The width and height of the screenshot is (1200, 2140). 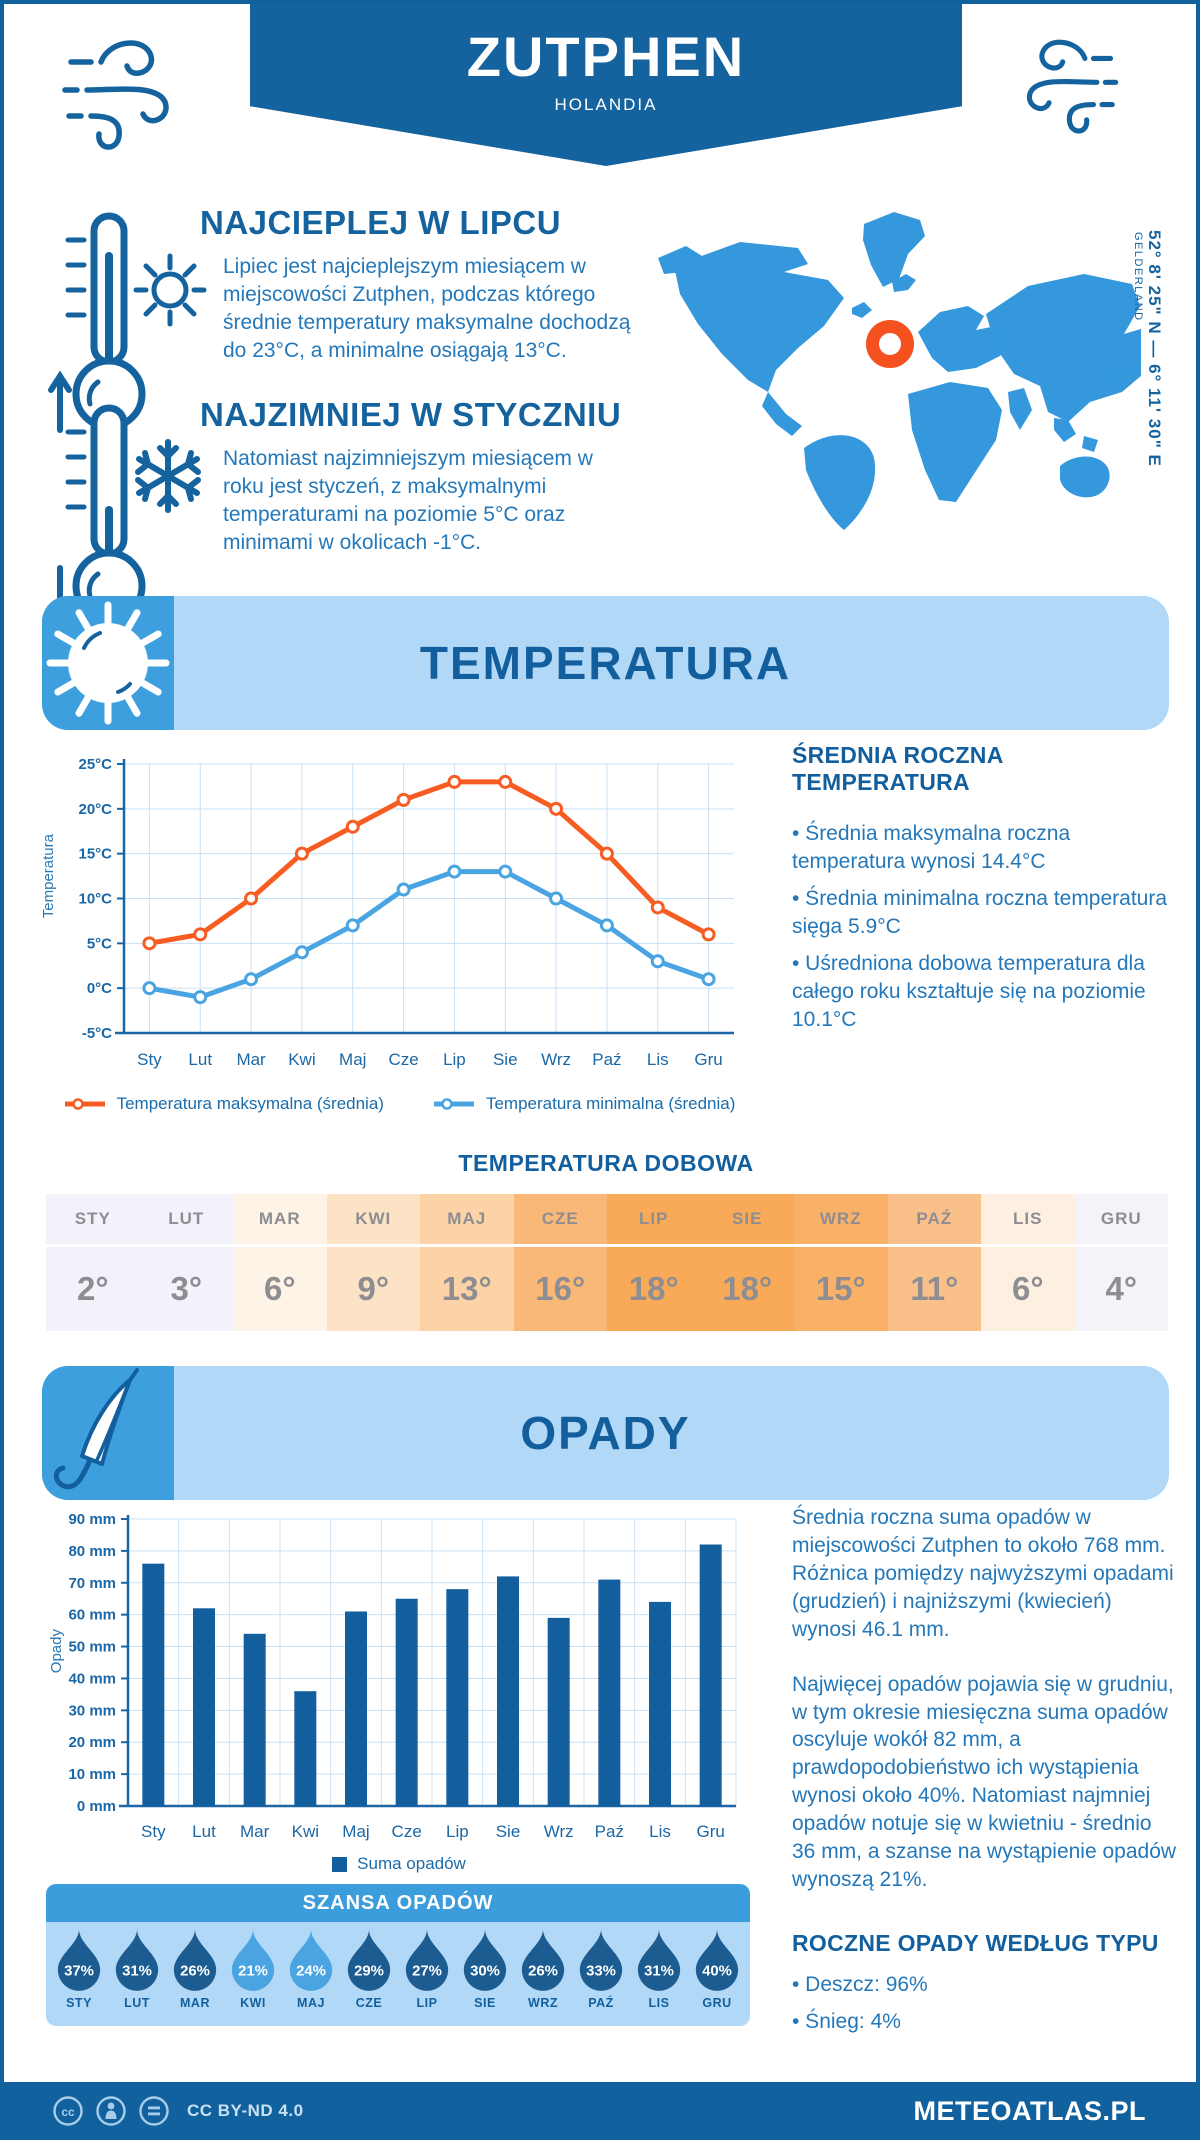 What do you see at coordinates (92, 1288) in the screenshot?
I see `daily-temp-value: 2°` at bounding box center [92, 1288].